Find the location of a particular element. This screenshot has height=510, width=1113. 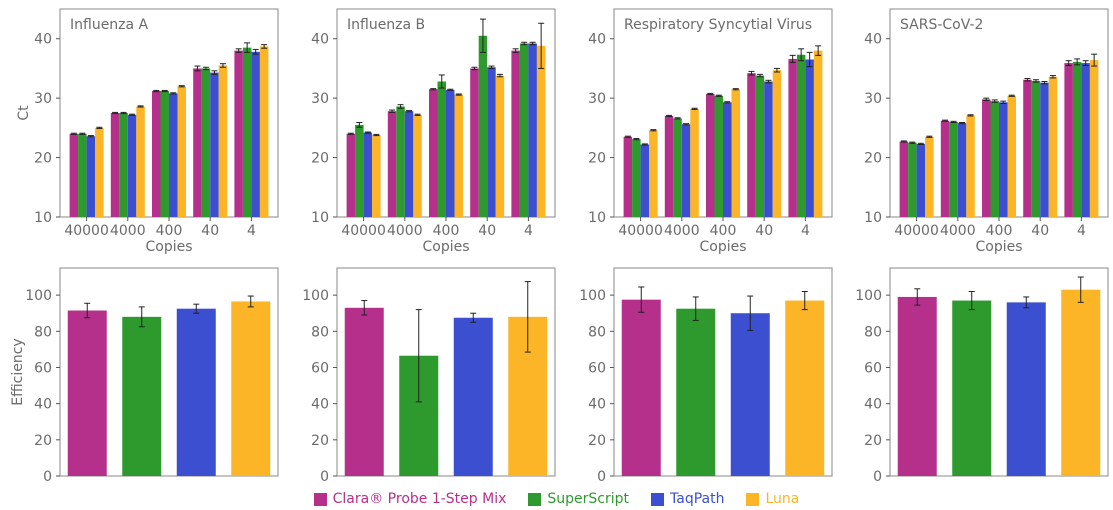

efficiency-panel-influenza-a: 0 20 40 60 80 100 is located at coordinates (152, 376).